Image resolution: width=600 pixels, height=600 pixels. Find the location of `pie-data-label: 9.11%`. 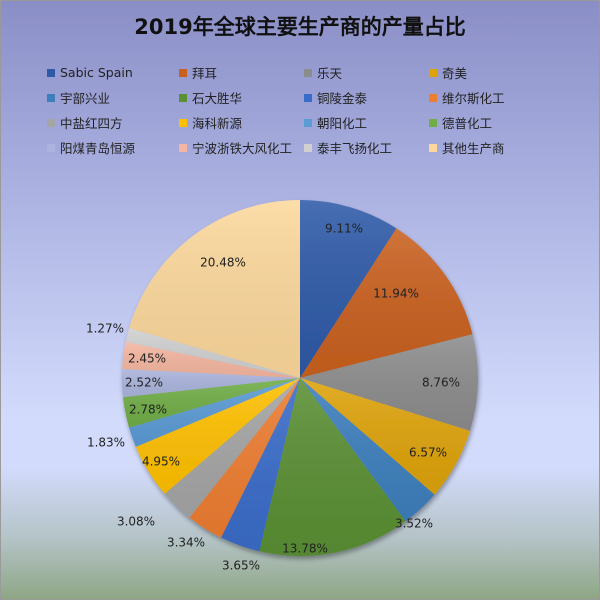

pie-data-label: 9.11% is located at coordinates (344, 229).